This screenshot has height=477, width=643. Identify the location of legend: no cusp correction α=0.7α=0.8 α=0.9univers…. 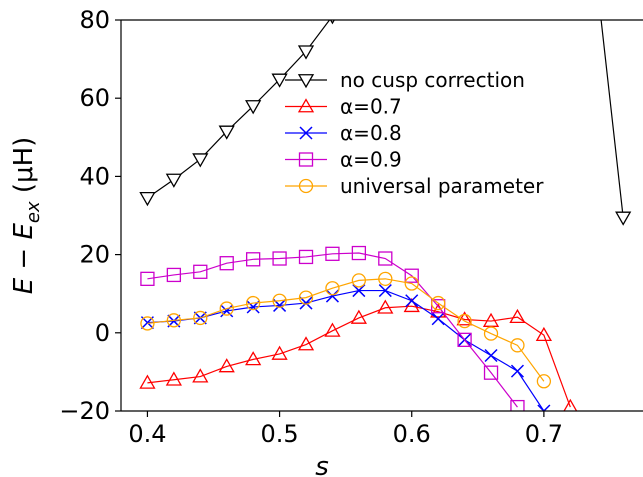
(414, 133).